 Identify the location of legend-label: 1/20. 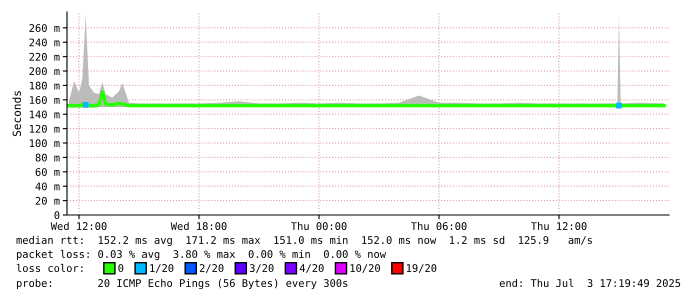
(162, 268).